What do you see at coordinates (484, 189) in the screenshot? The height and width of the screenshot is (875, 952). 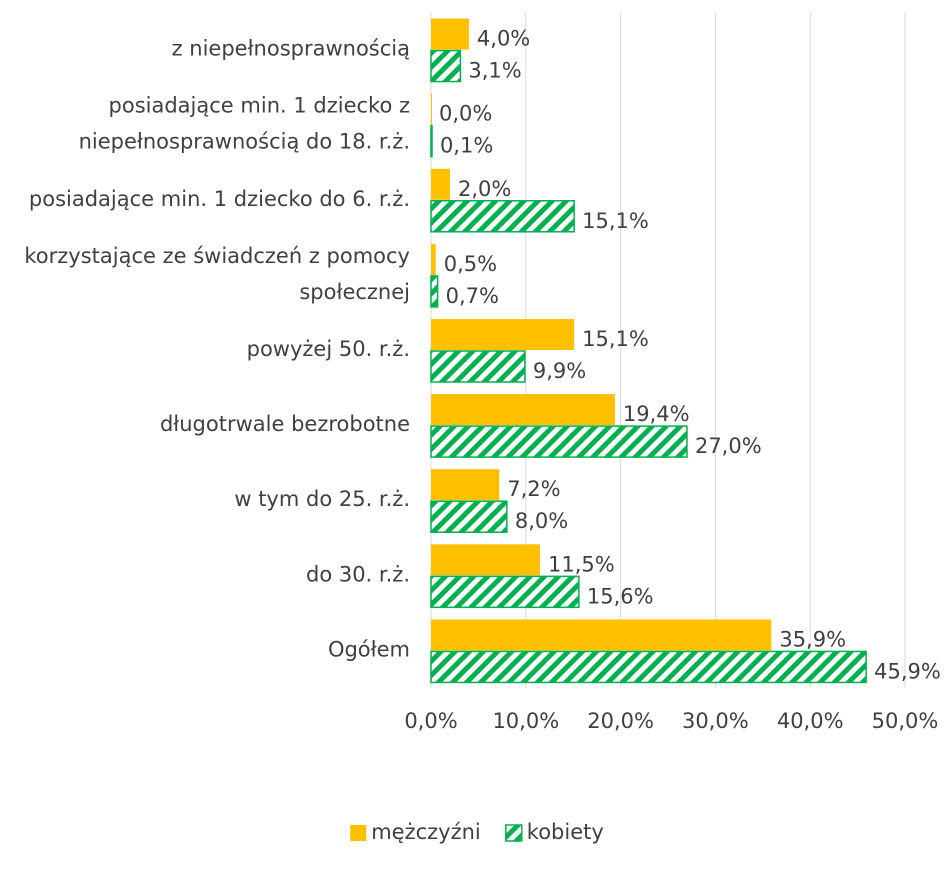 I see `data-label: 2,0%` at bounding box center [484, 189].